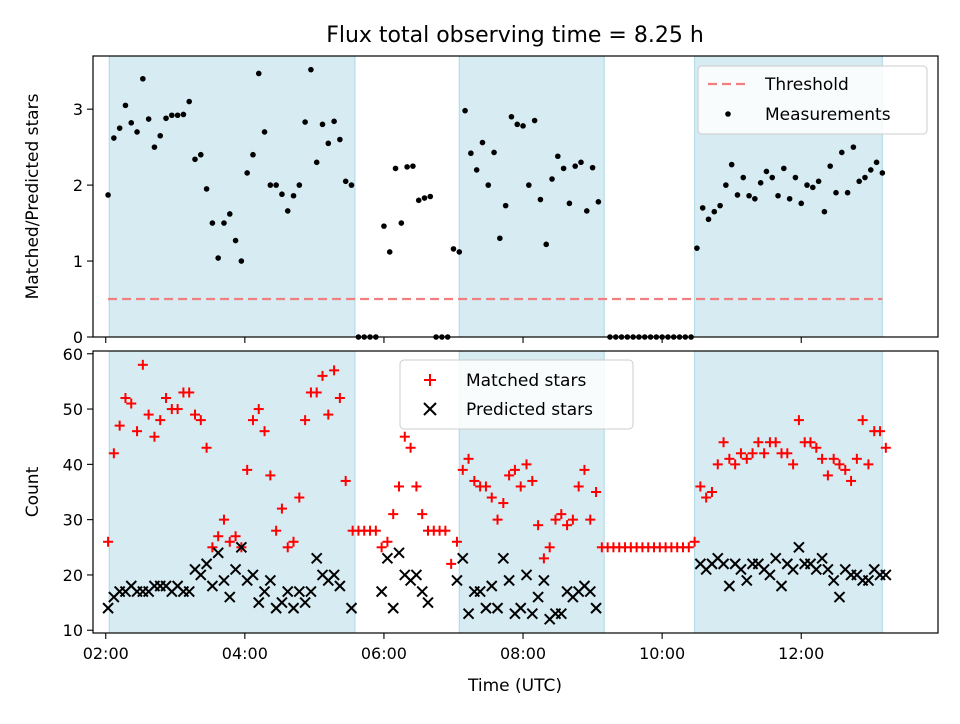 This screenshot has height=724, width=960. I want to click on chart-title: Flux total observing time = 8.25 h, so click(515, 35).